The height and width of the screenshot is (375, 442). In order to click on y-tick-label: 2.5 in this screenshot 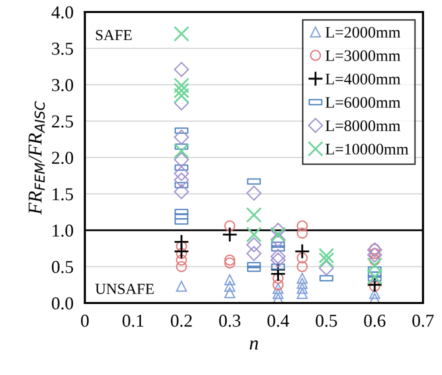, I will do `click(63, 121)`.